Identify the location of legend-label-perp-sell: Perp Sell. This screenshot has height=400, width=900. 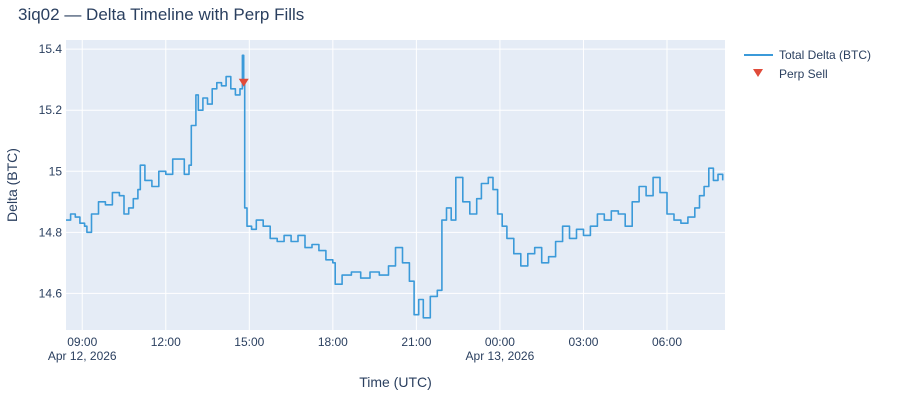
(803, 74).